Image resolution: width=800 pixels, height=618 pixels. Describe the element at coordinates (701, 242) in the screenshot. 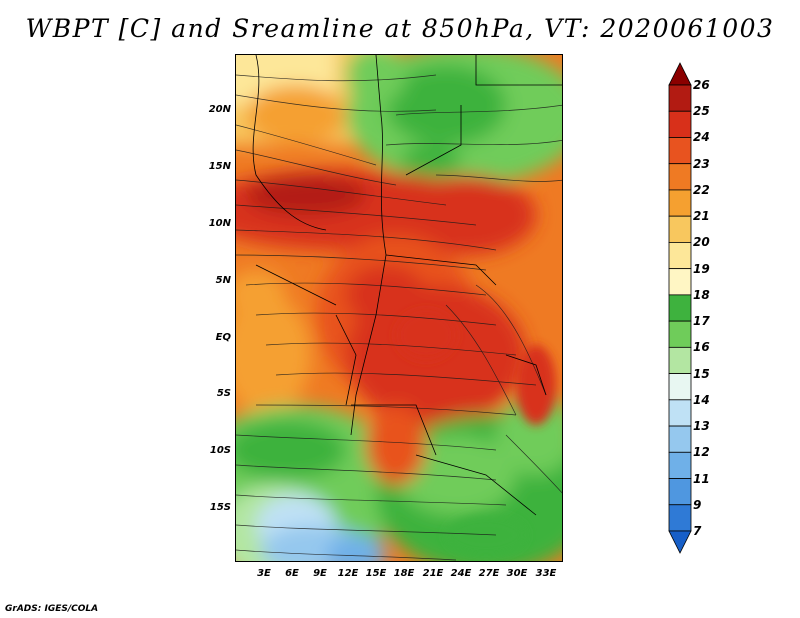

I see `colorbar-label: 20` at that location.